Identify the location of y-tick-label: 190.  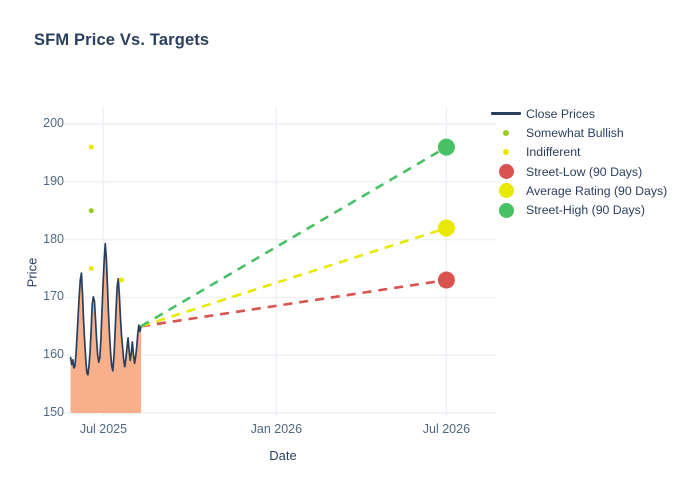
(53, 180).